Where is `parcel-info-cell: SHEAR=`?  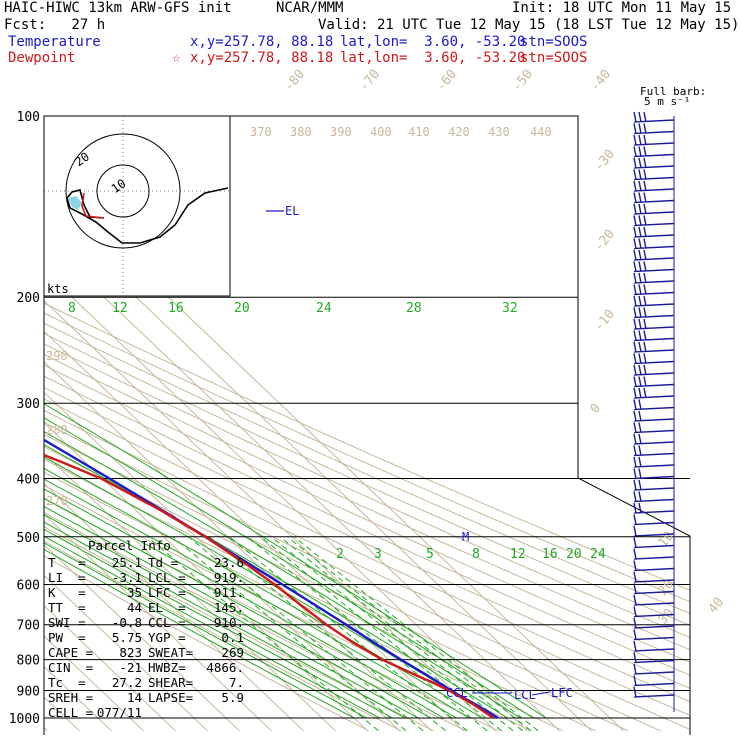 parcel-info-cell: SHEAR= is located at coordinates (171, 682).